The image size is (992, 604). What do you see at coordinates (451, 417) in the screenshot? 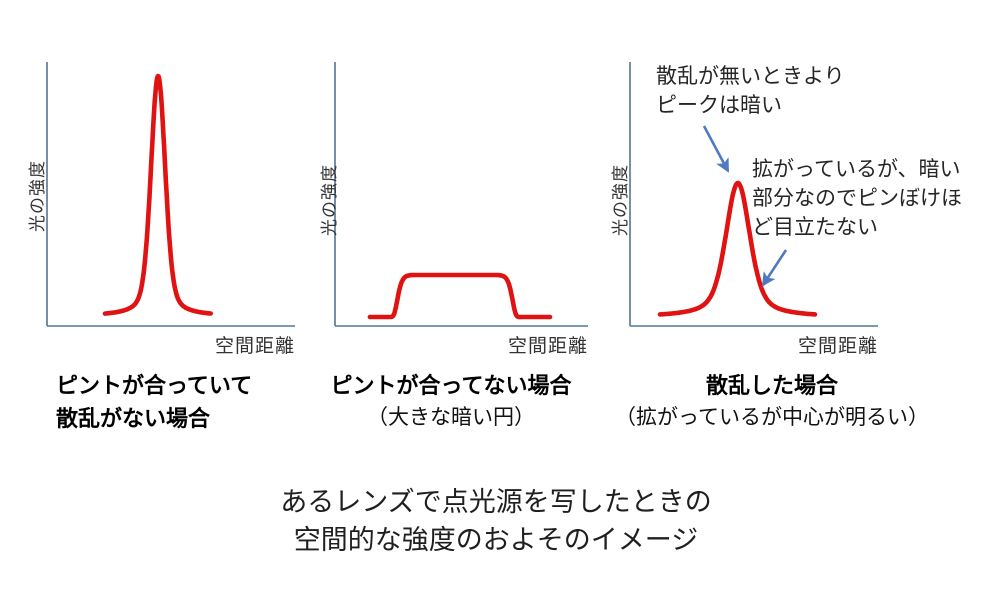
I see `caption-out-of-focus-note: （大きな暗い円）` at bounding box center [451, 417].